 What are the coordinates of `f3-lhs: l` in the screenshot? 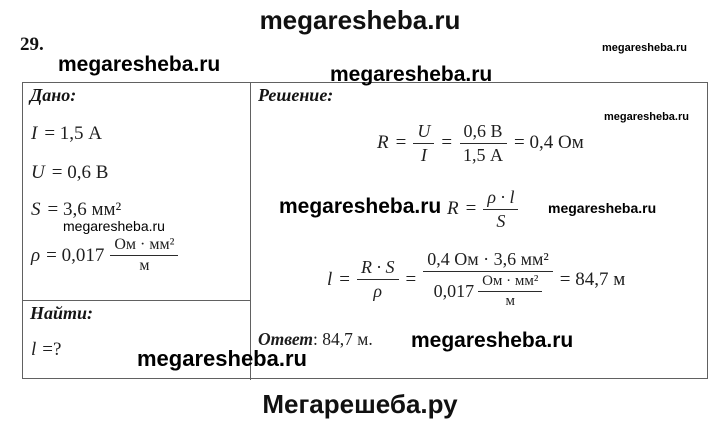 It's located at (330, 279).